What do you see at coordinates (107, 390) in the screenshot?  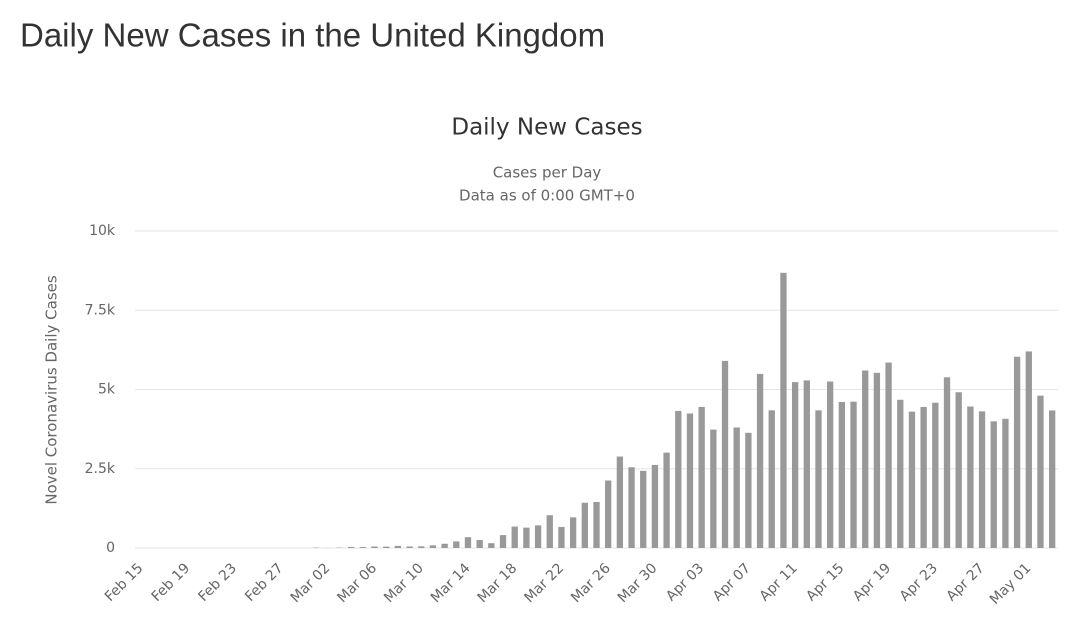 I see `y-tick-label: 5k` at bounding box center [107, 390].